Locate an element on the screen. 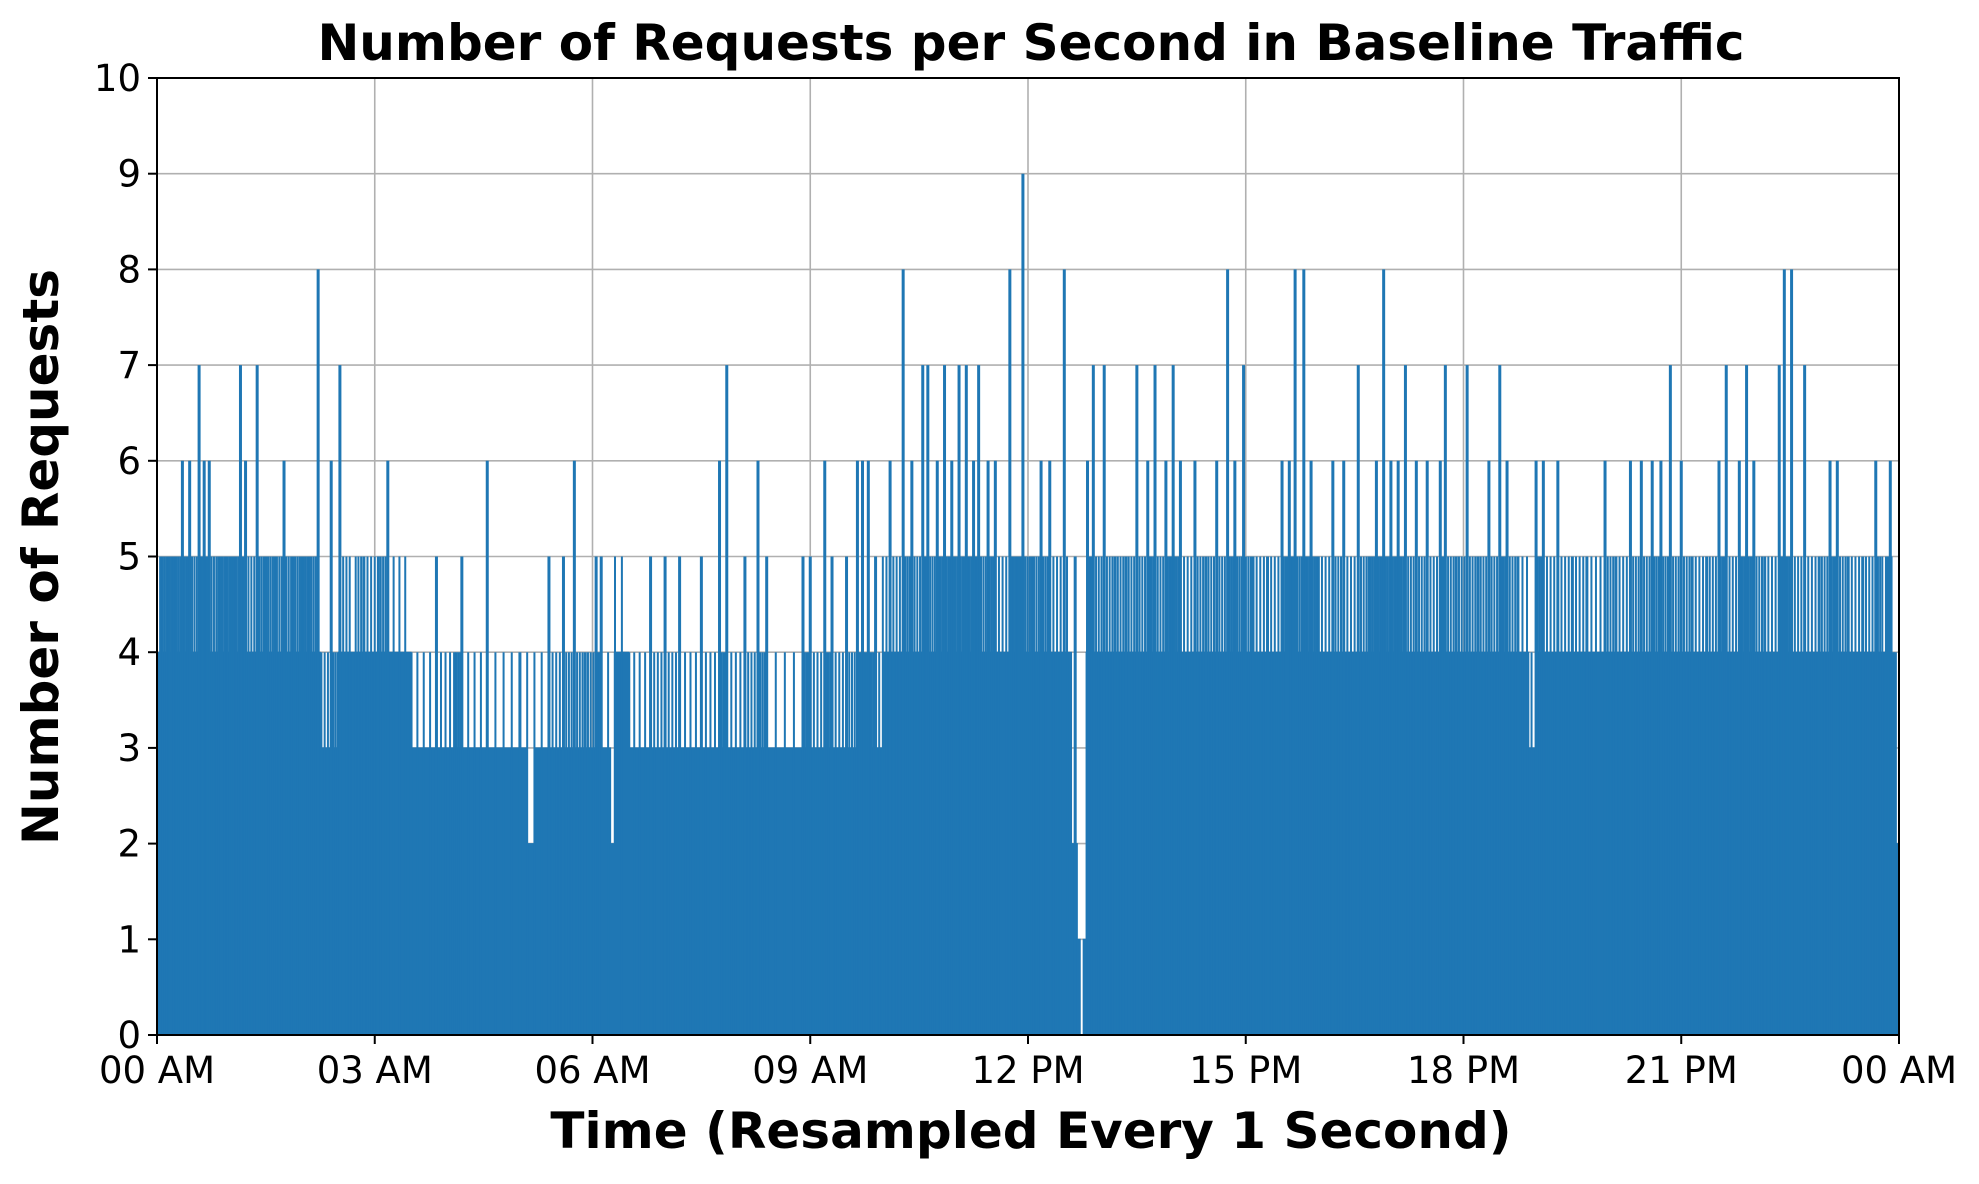 Image resolution: width=1979 pixels, height=1184 pixels. x-tick-label: 15 PM is located at coordinates (1245, 1070).